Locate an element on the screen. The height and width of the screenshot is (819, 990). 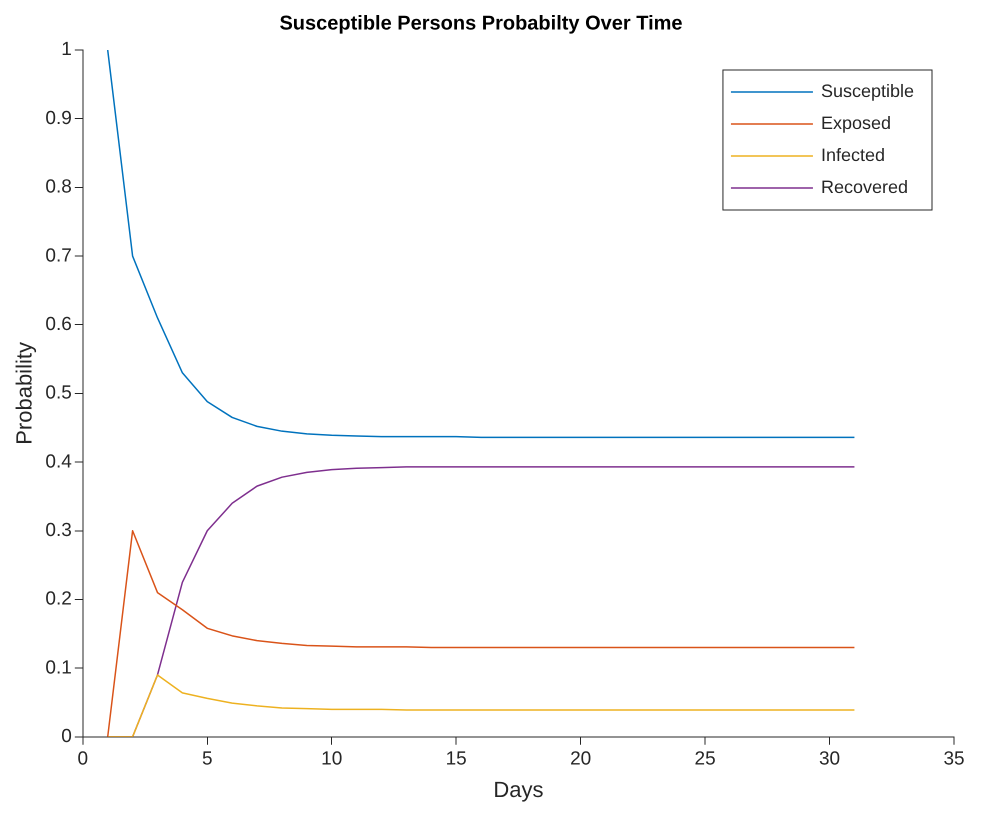
y-tick-label: 0.3 is located at coordinates (58, 530).